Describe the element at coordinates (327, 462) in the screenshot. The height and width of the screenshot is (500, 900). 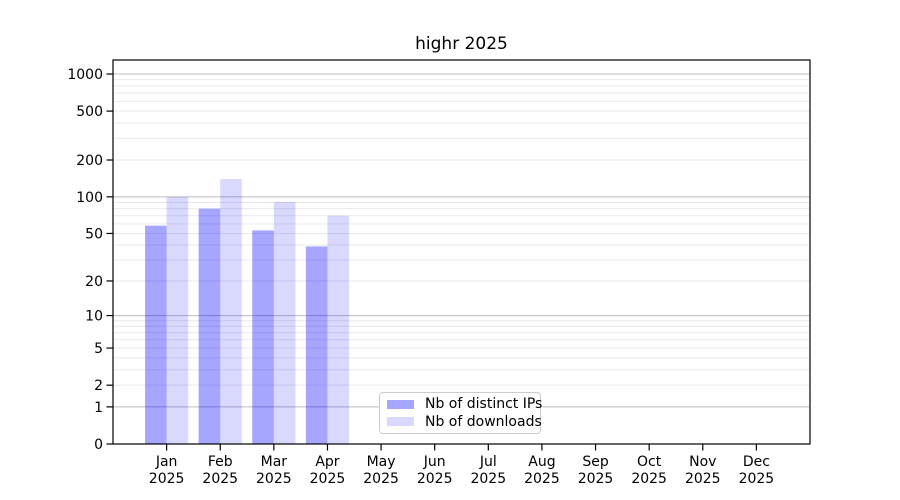
I see `x-tick-label-month: Apr` at that location.